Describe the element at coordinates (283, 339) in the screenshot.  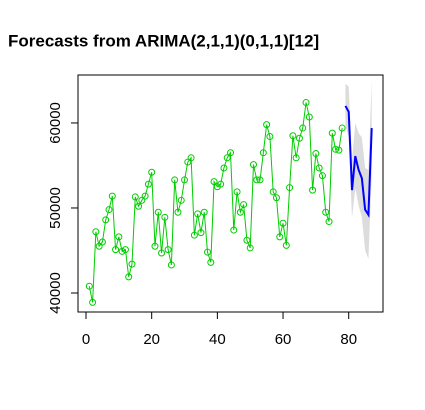
I see `x-tick-label: 60` at that location.